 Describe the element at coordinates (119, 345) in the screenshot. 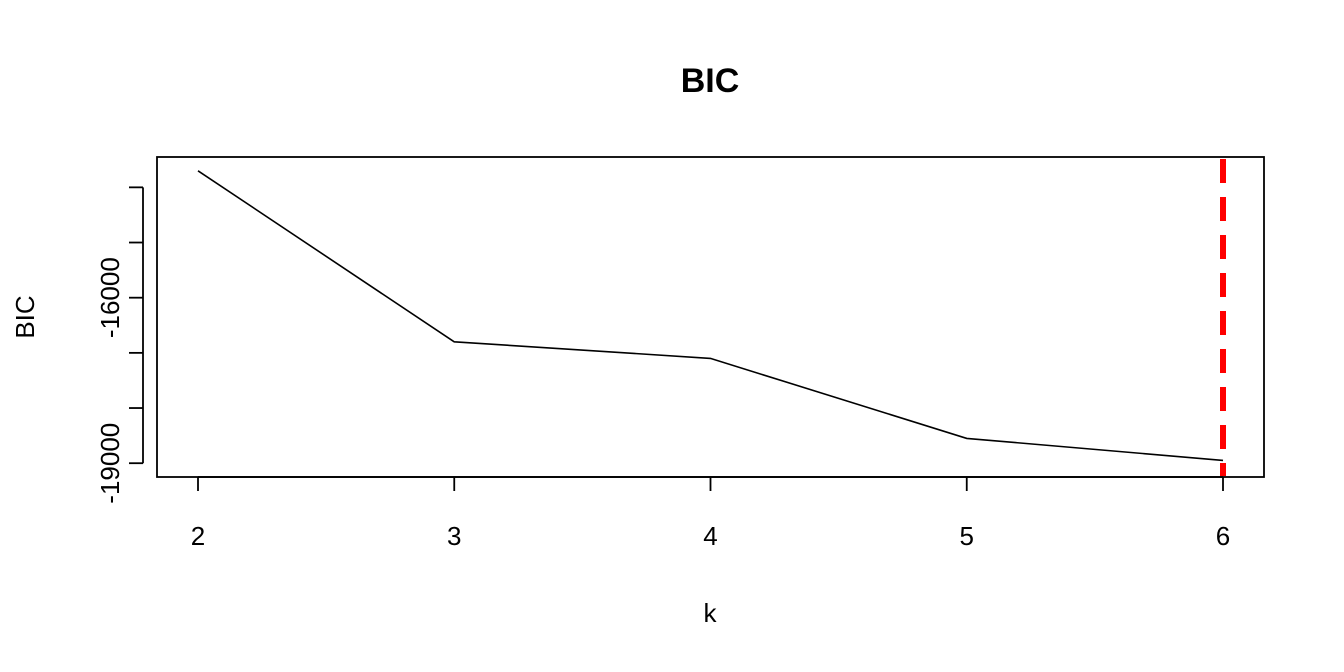

I see `y-axis: -16000 -19000` at that location.